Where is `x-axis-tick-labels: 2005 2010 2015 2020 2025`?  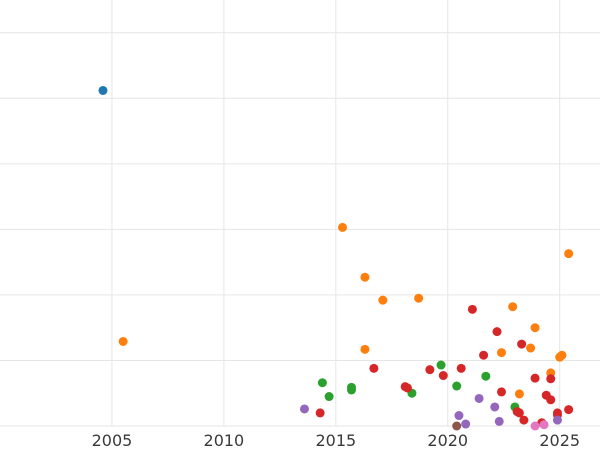
x-axis-tick-labels: 2005 2010 2015 2020 2025 is located at coordinates (336, 440).